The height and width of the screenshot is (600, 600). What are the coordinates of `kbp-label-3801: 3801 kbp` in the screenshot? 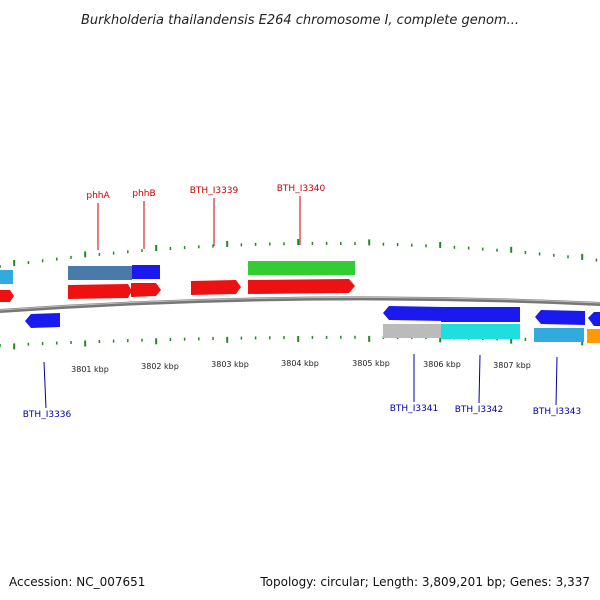 It's located at (90, 369).